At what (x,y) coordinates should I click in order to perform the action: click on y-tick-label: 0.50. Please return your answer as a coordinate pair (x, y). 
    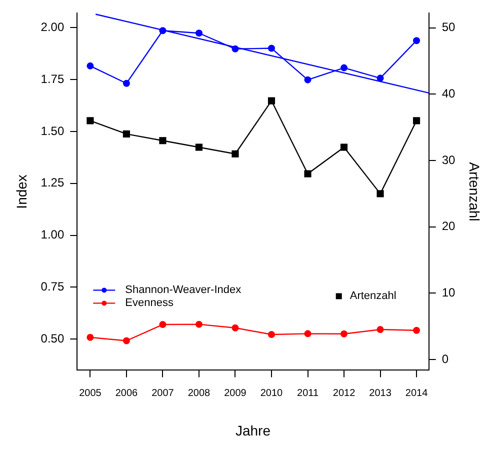
    Looking at the image, I should click on (52, 338).